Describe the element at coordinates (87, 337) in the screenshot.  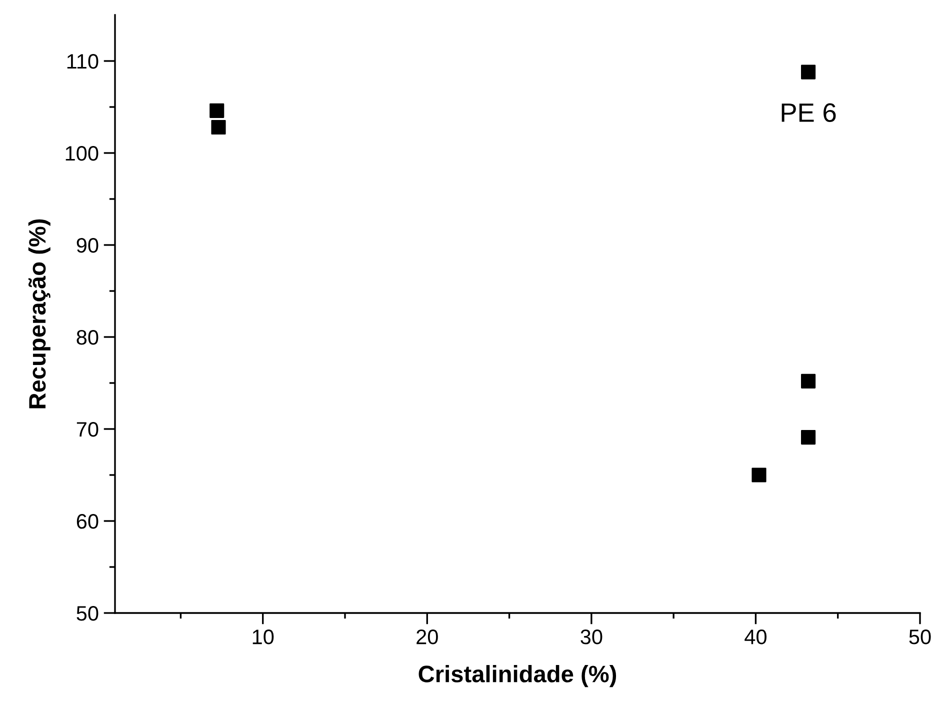
I see `y-tick-label: 80` at that location.